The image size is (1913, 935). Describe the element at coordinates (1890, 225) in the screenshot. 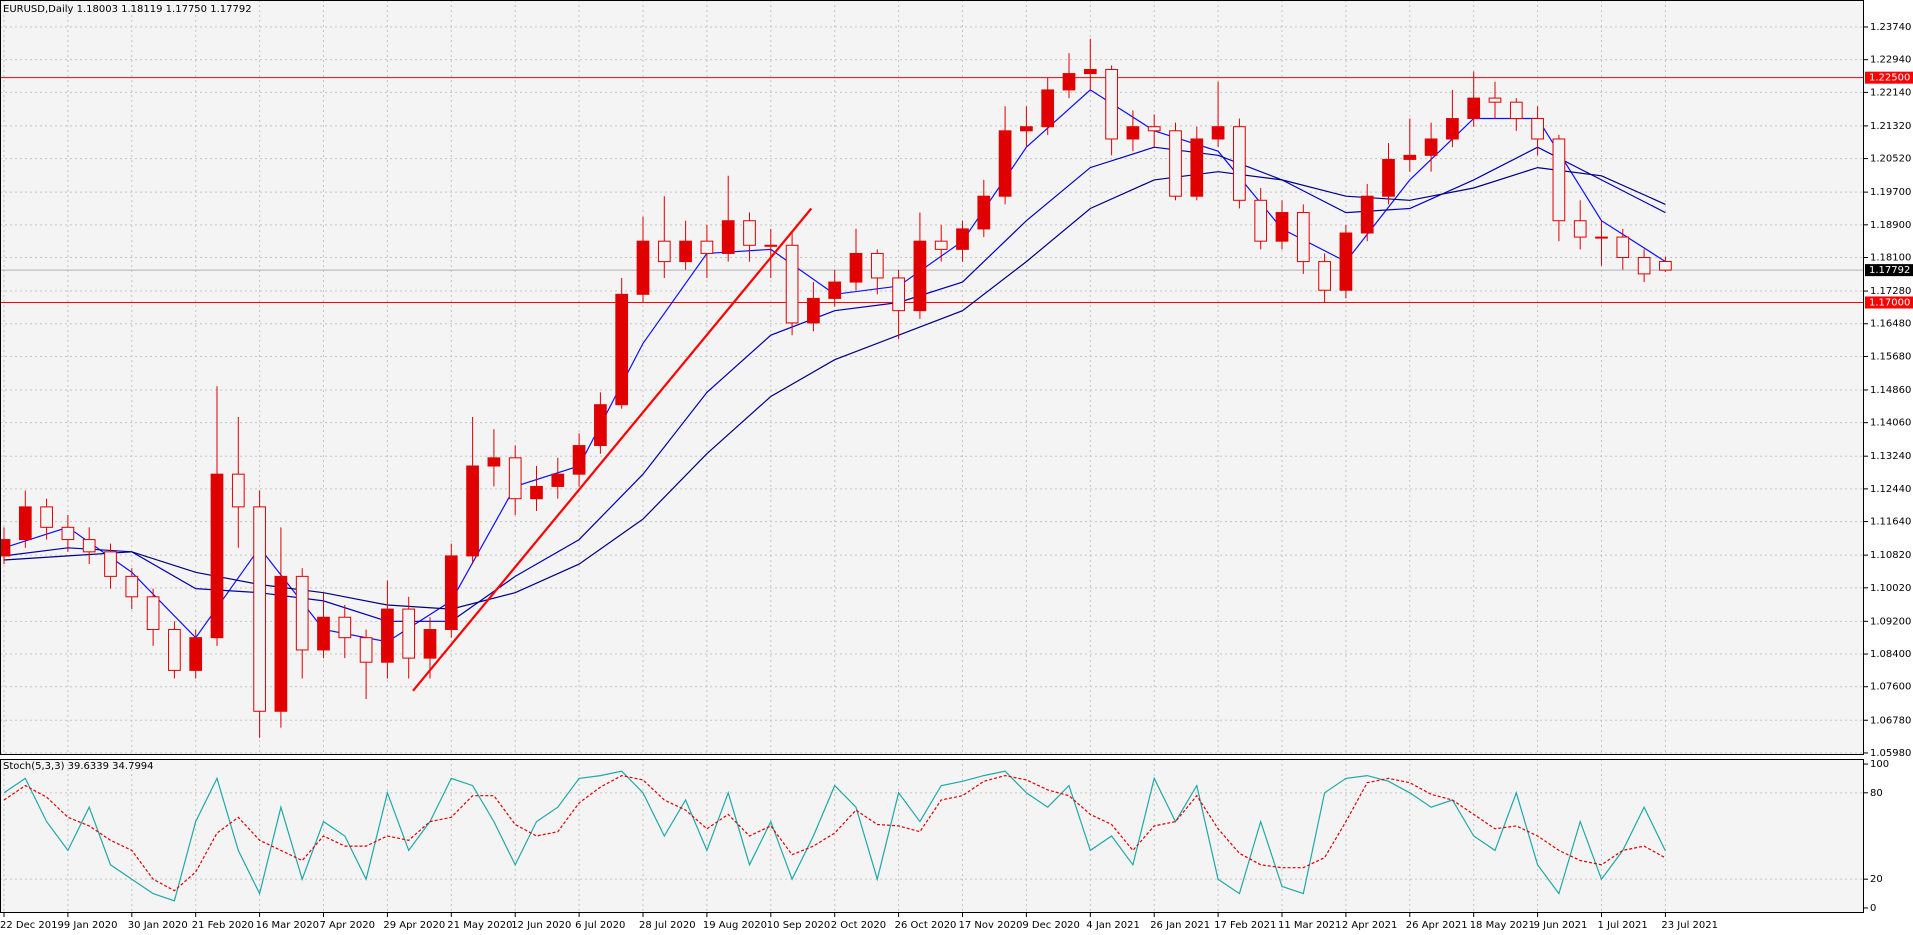

I see `y-tick-label: 1.18900` at that location.